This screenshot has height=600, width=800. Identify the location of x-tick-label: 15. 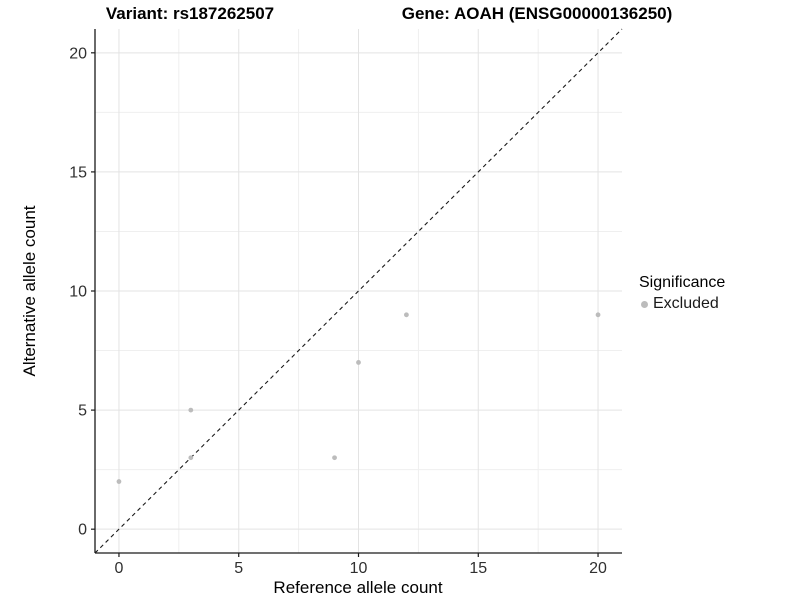
(478, 568).